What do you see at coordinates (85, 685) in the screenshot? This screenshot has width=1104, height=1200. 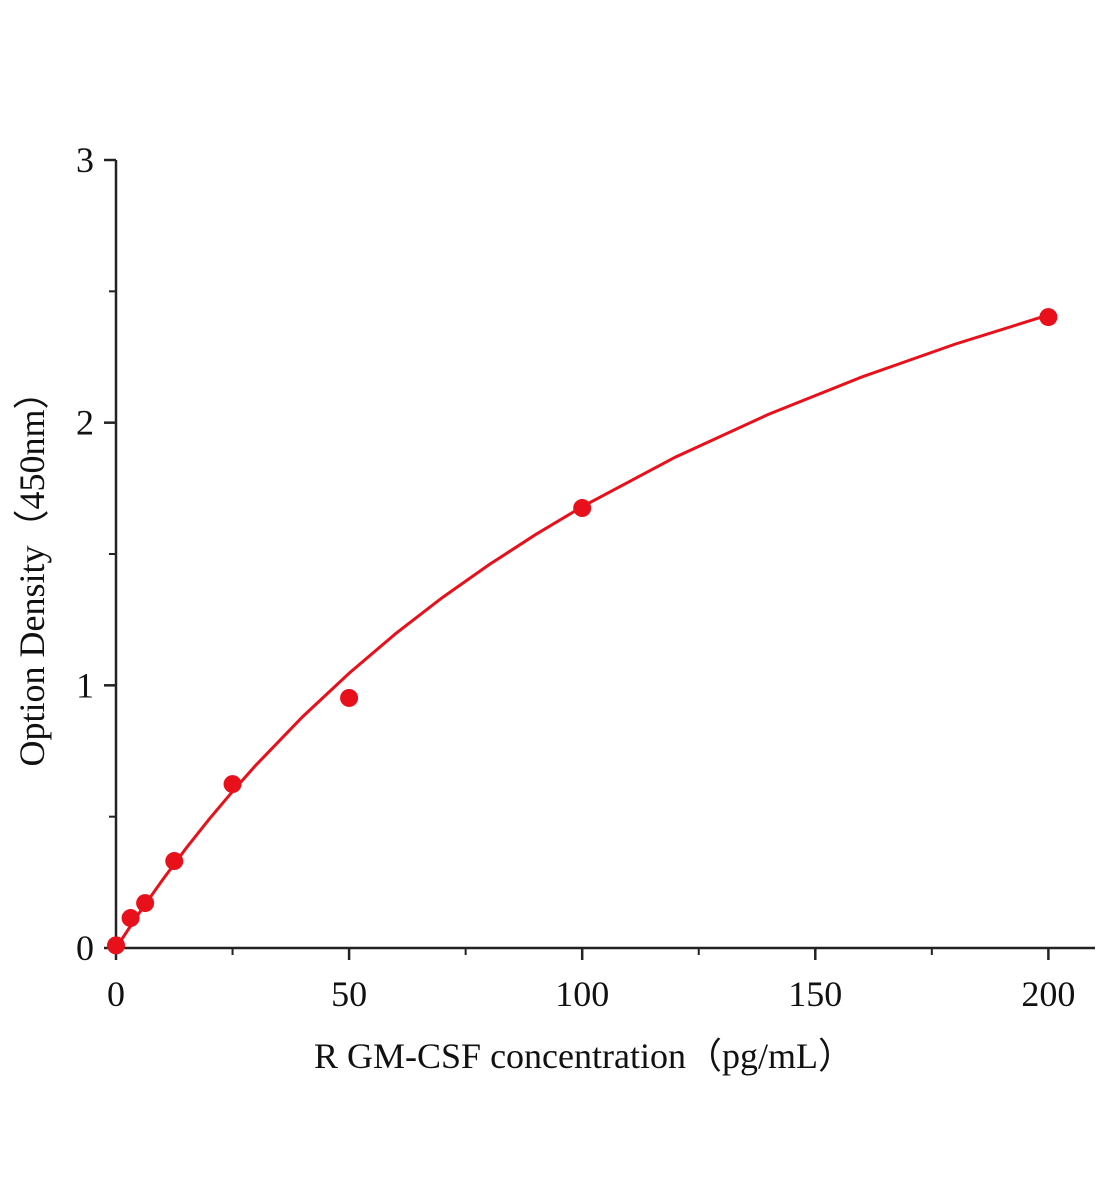 I see `y-tick-label: 1` at bounding box center [85, 685].